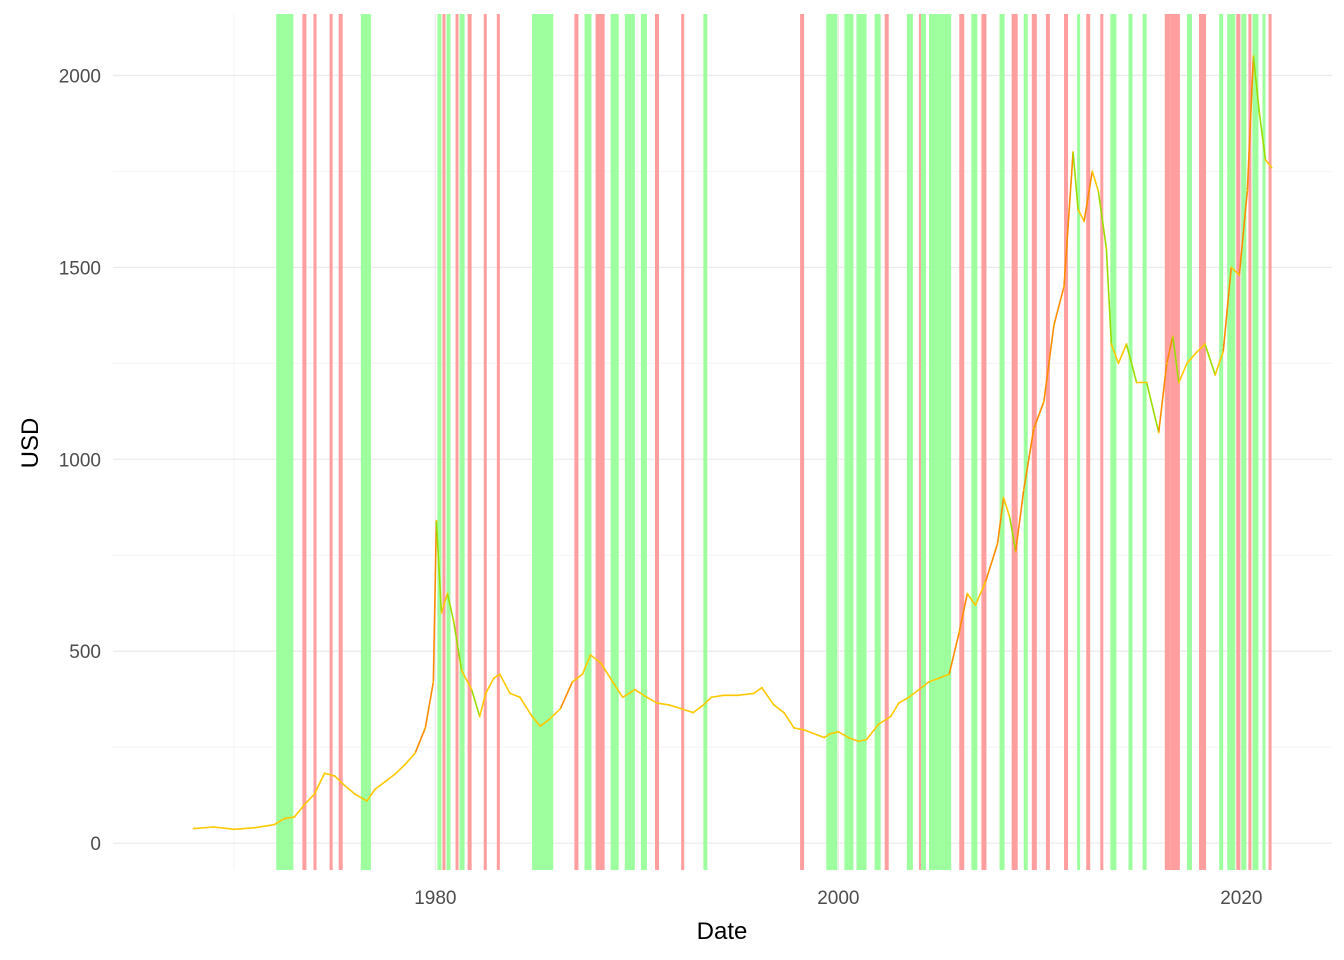 The image size is (1344, 960). What do you see at coordinates (80, 460) in the screenshot?
I see `y-tick-labels: 0 500 1000 1500 2000` at bounding box center [80, 460].